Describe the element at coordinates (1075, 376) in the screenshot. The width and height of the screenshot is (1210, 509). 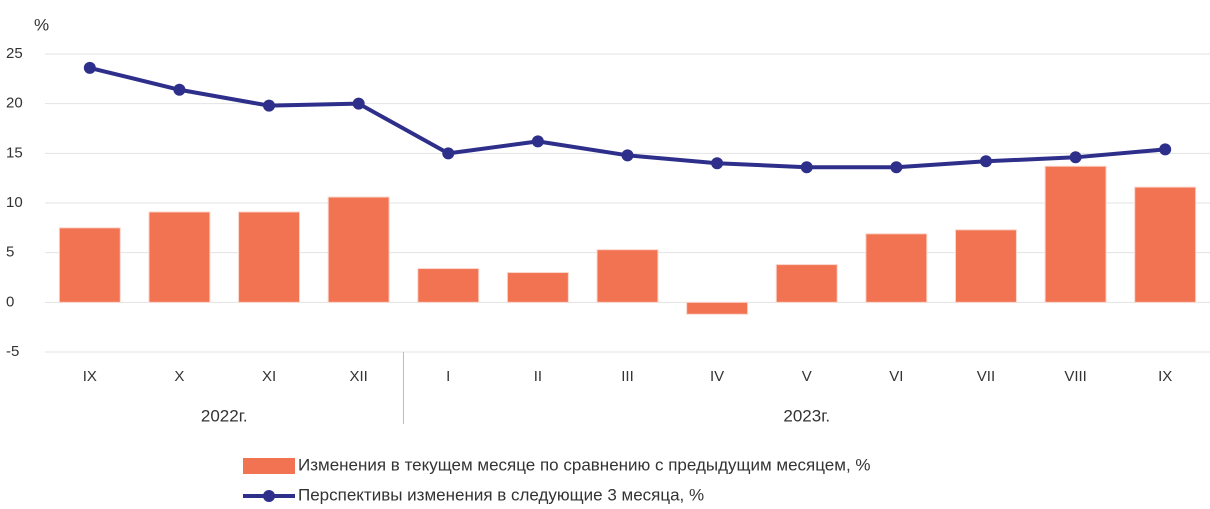
I see `x-tick-label: VIII` at that location.